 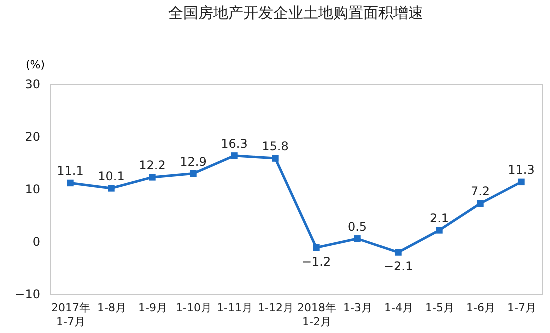 I want to click on x-tick-label: 1-10月, so click(x=194, y=308).